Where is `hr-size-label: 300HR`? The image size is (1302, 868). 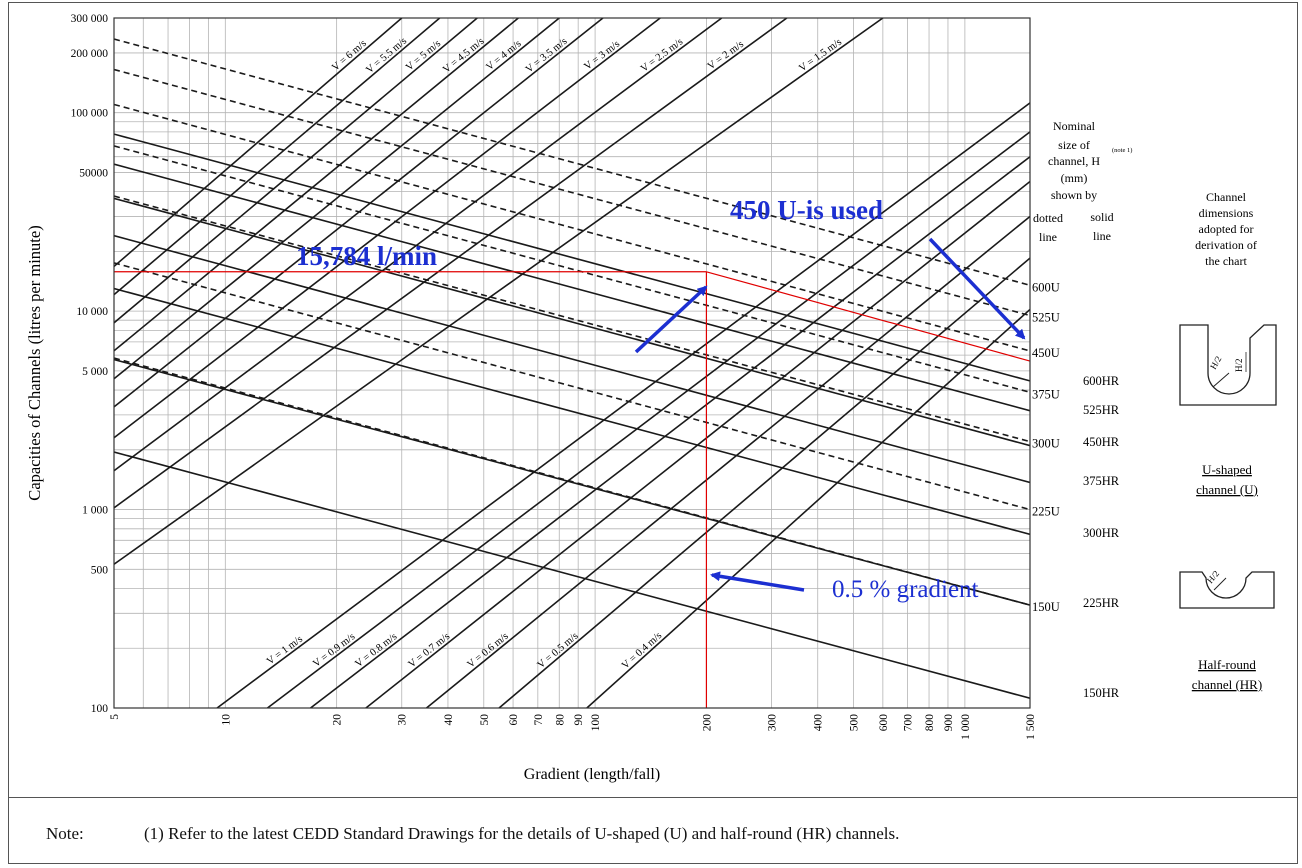 hr-size-label: 300HR is located at coordinates (1101, 533).